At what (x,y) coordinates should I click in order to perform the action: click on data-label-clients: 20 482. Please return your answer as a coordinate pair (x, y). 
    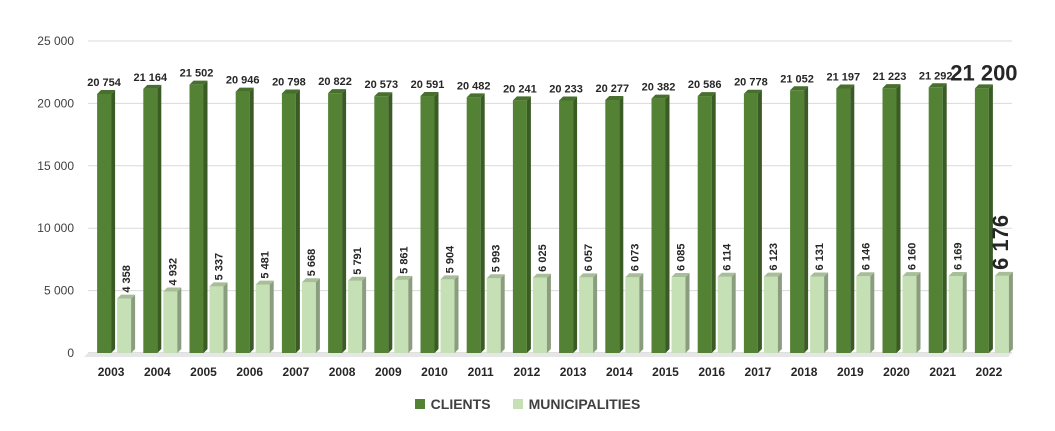
    Looking at the image, I should click on (474, 86).